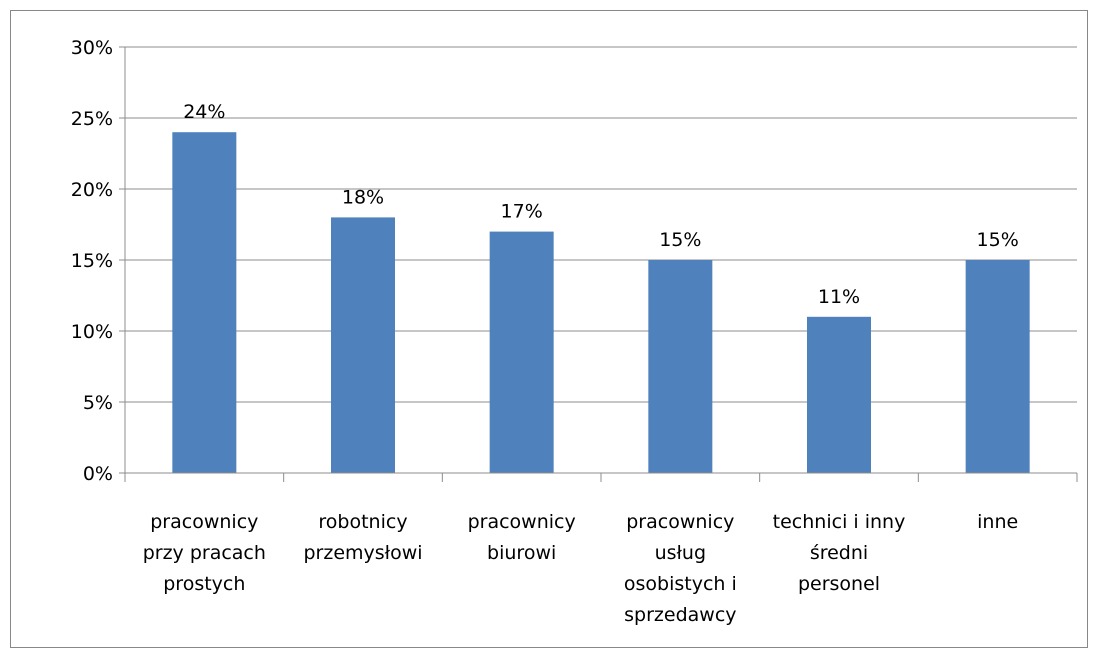 The width and height of the screenshot is (1098, 662). What do you see at coordinates (92, 119) in the screenshot?
I see `y-tick-label: 25%` at bounding box center [92, 119].